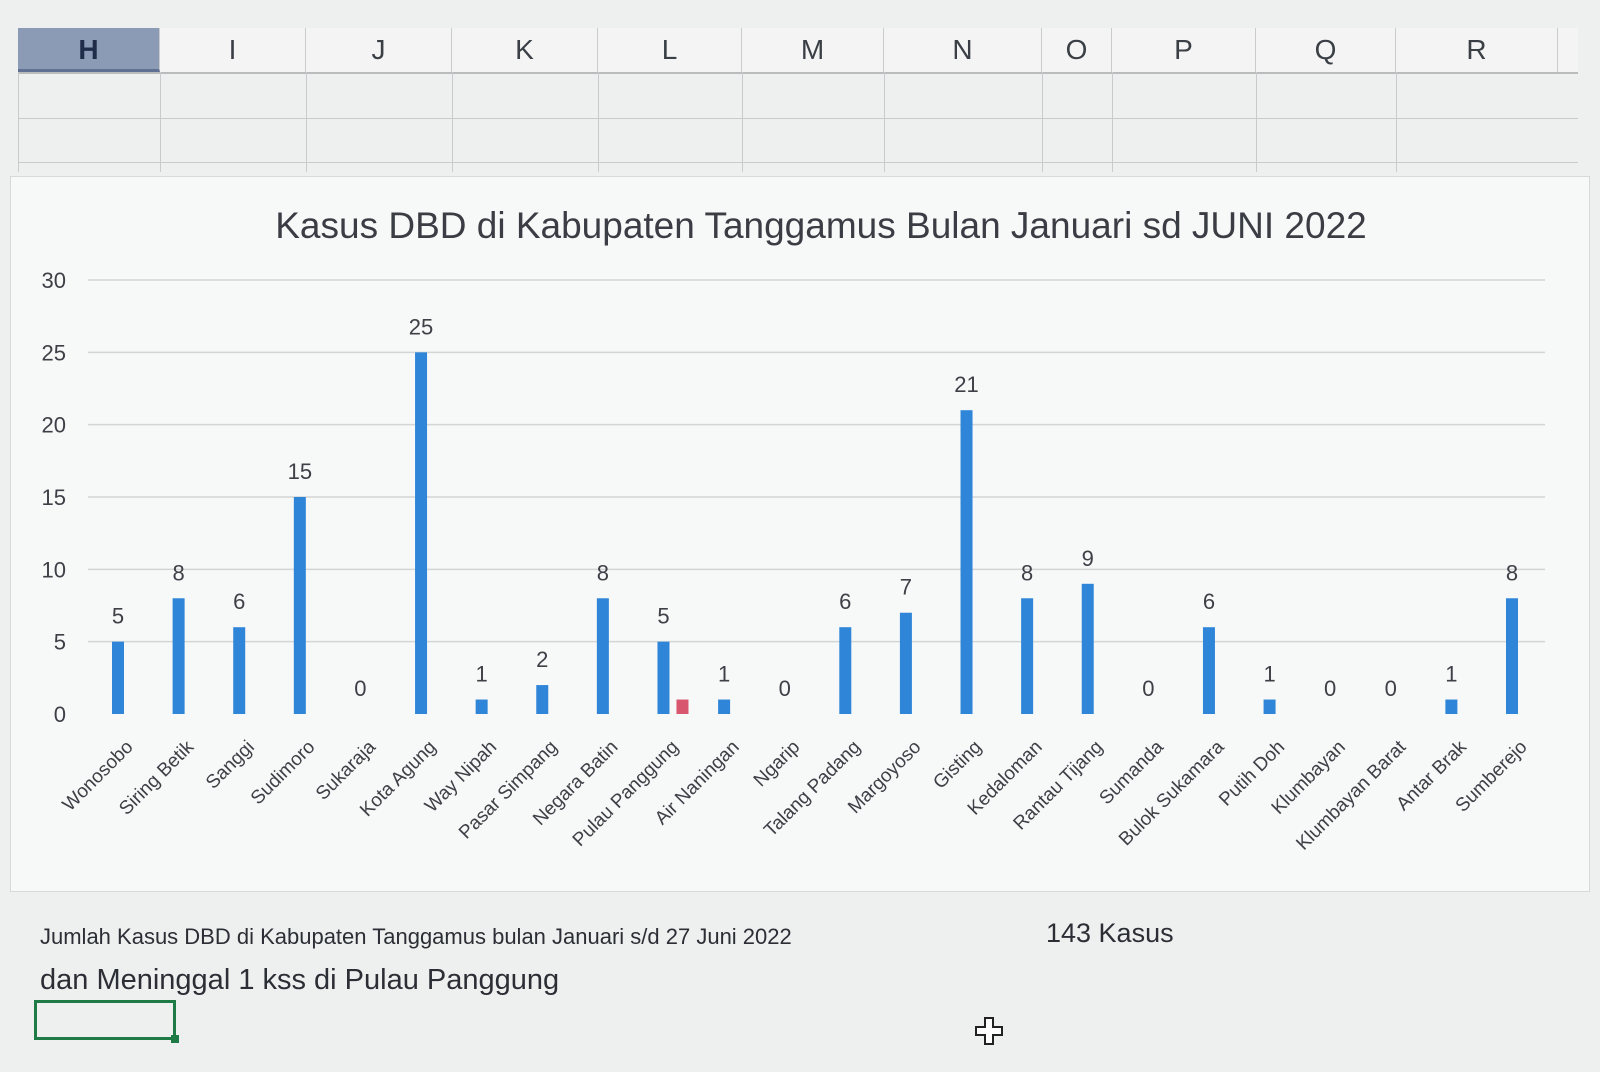  What do you see at coordinates (1172, 793) in the screenshot?
I see `x-tick-label: Bulok Sukamara` at bounding box center [1172, 793].